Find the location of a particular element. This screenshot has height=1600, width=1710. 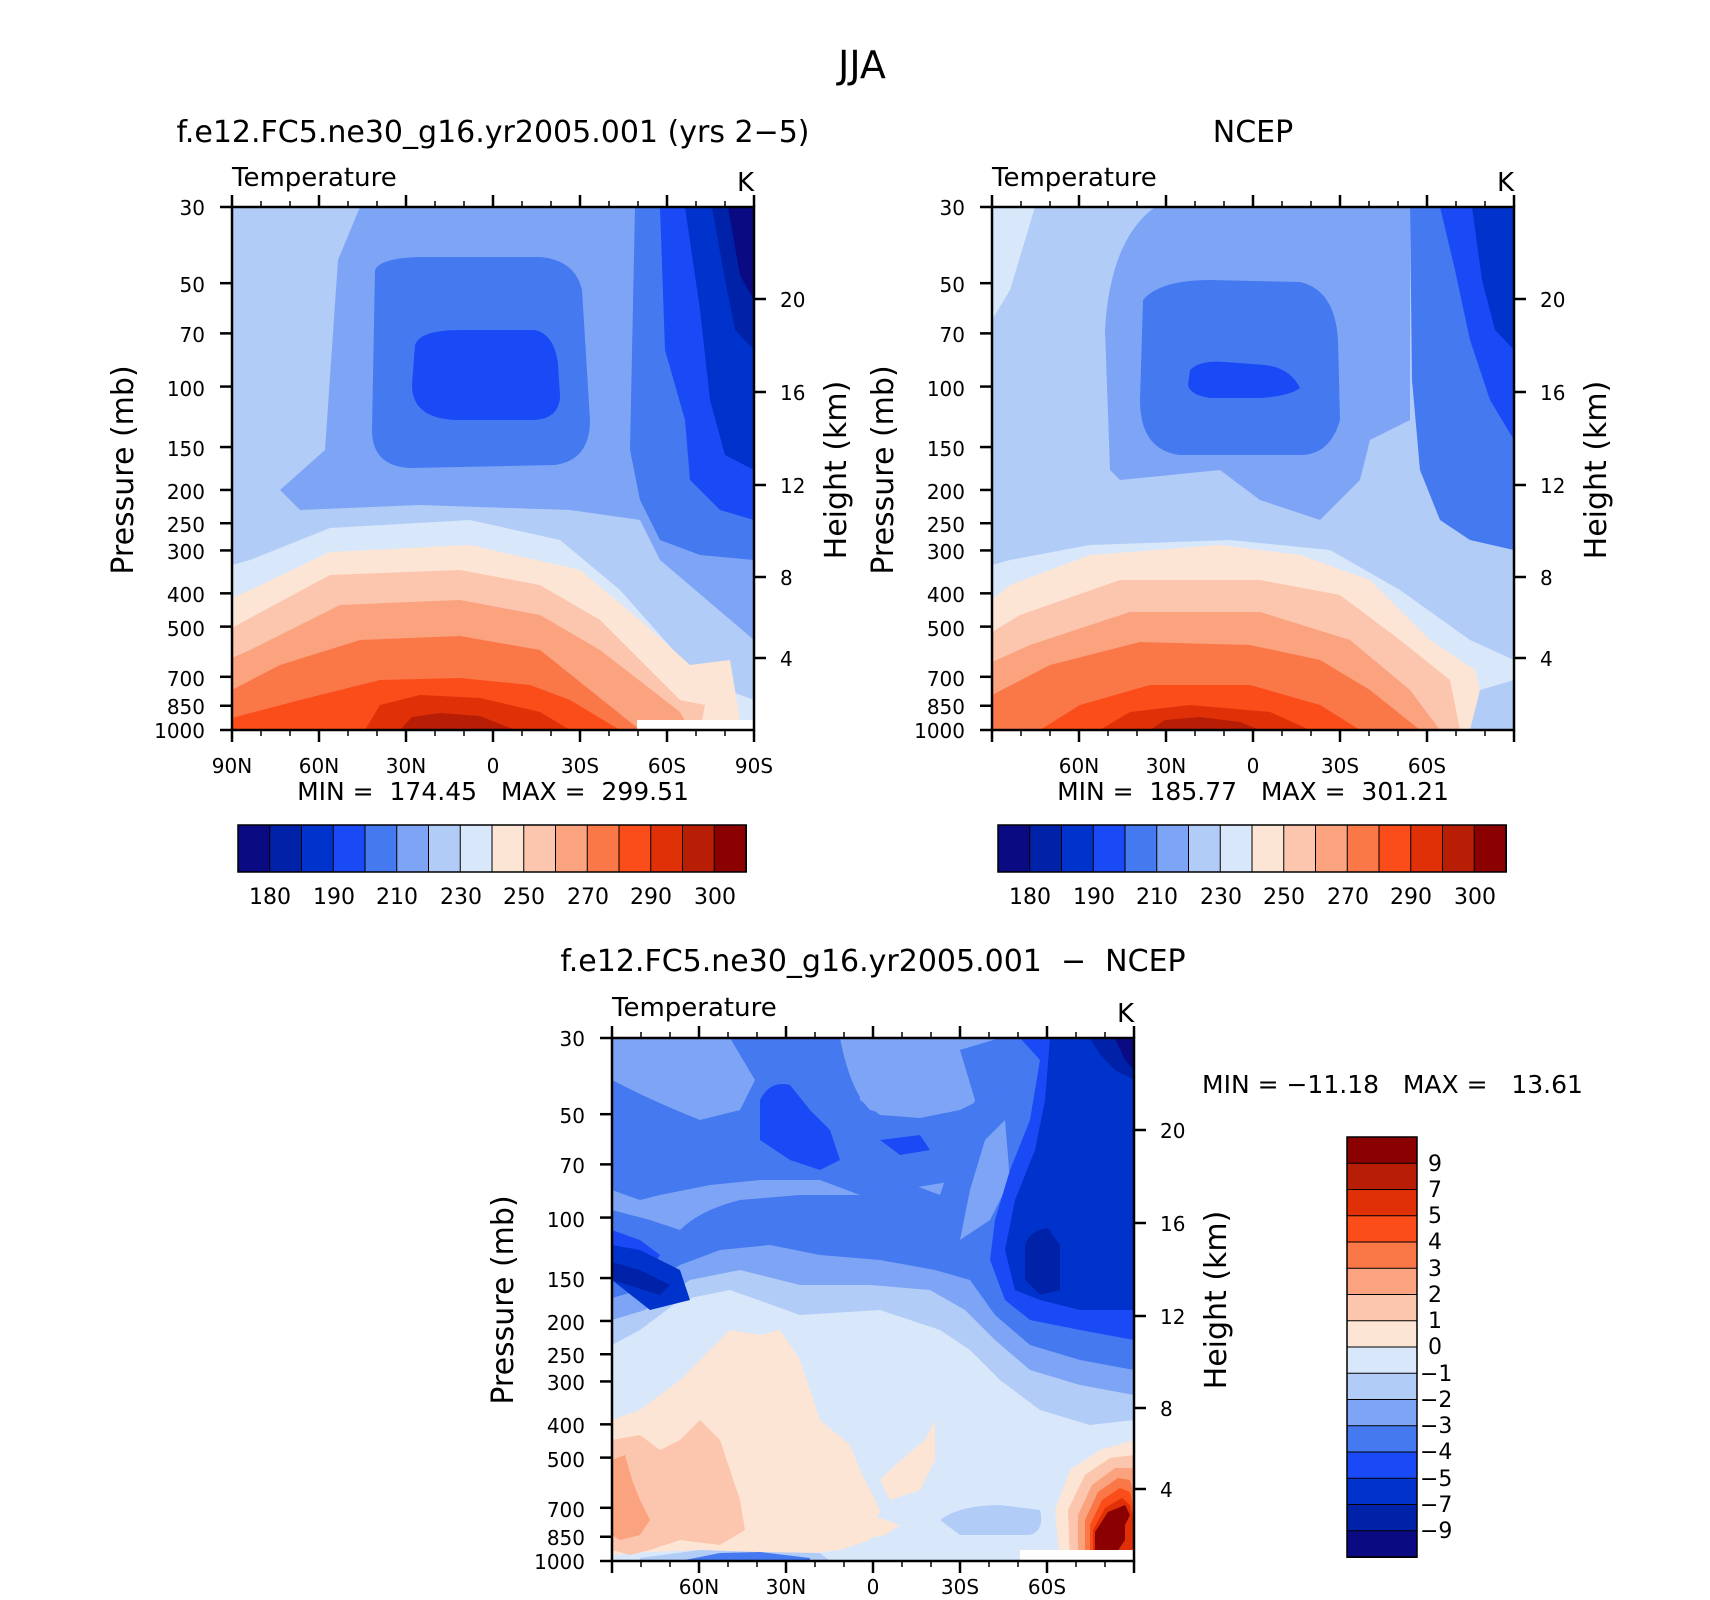

colorbar-label: 270 is located at coordinates (1348, 897).